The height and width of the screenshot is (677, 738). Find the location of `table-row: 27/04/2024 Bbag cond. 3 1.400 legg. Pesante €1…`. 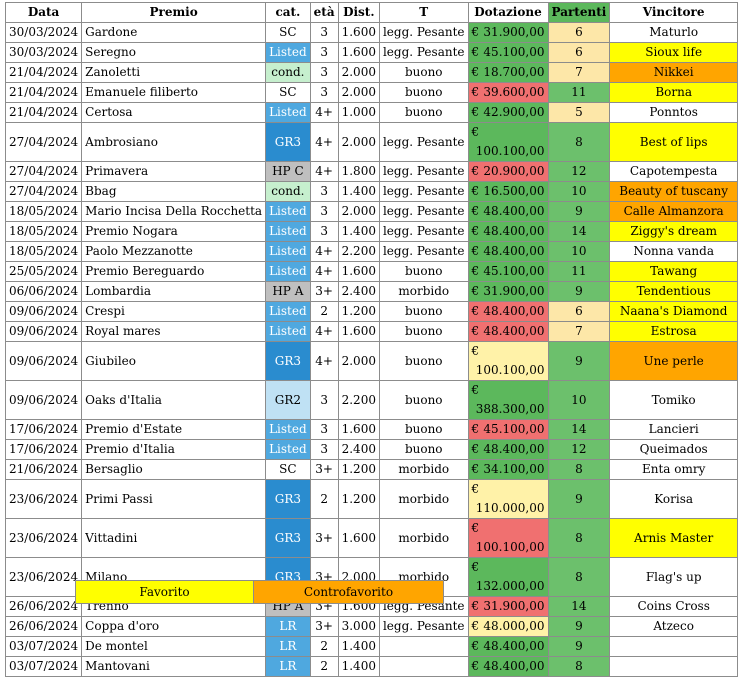

table-row: 27/04/2024 Bbag cond. 3 1.400 legg. Pesante €1… is located at coordinates (371, 191).